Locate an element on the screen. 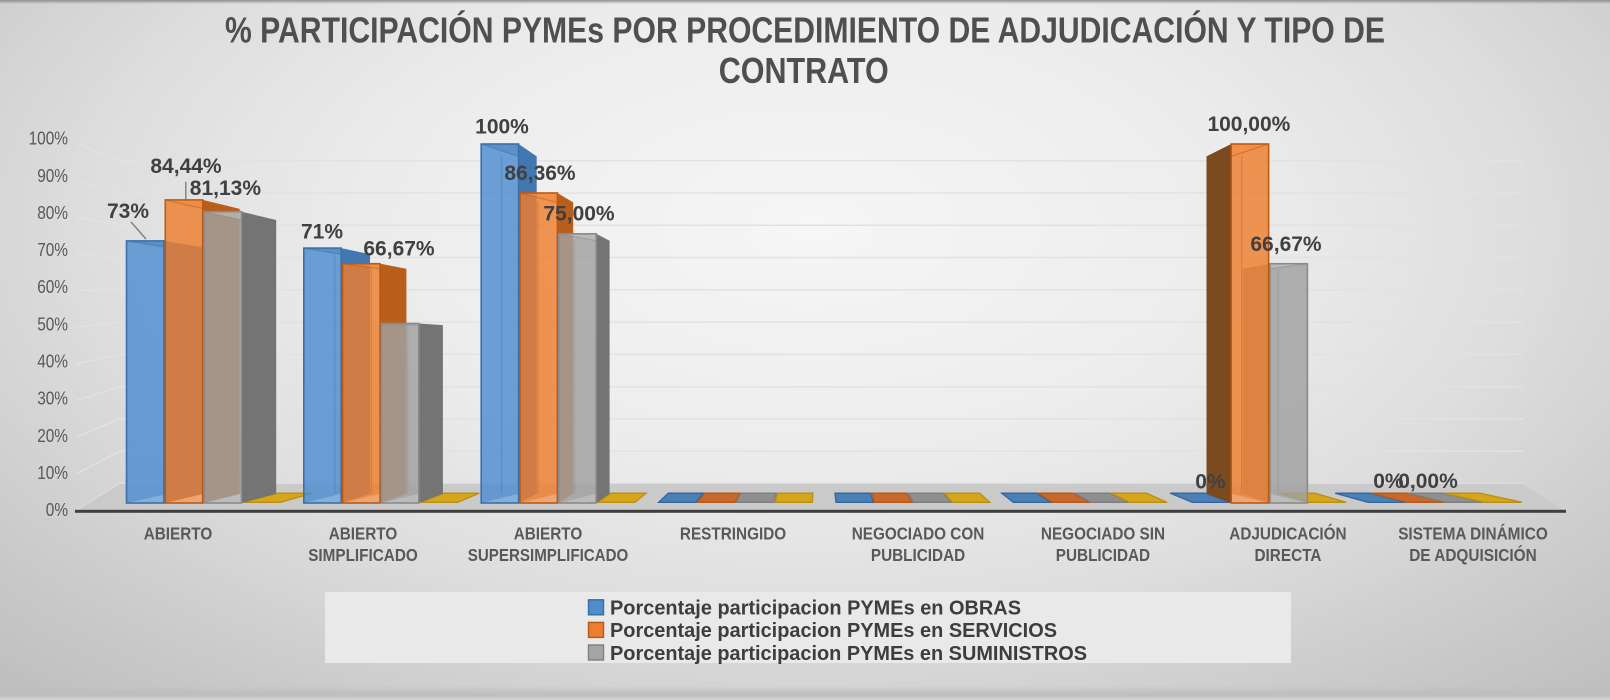 The width and height of the screenshot is (1610, 700). svg-text: DE ADQUISICIÓN is located at coordinates (1473, 555).